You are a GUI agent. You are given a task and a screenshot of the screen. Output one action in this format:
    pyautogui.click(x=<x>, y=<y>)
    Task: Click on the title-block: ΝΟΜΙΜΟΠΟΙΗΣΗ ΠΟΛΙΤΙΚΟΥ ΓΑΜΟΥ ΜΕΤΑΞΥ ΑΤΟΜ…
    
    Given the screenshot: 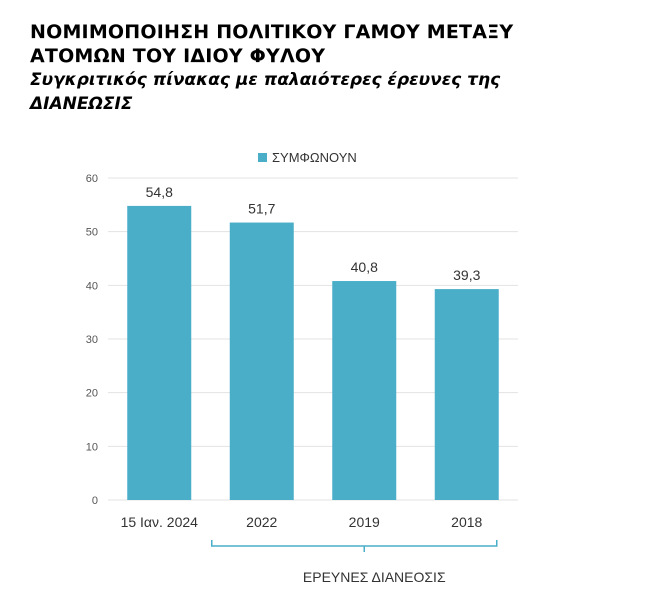 What is the action you would take?
    pyautogui.click(x=330, y=68)
    